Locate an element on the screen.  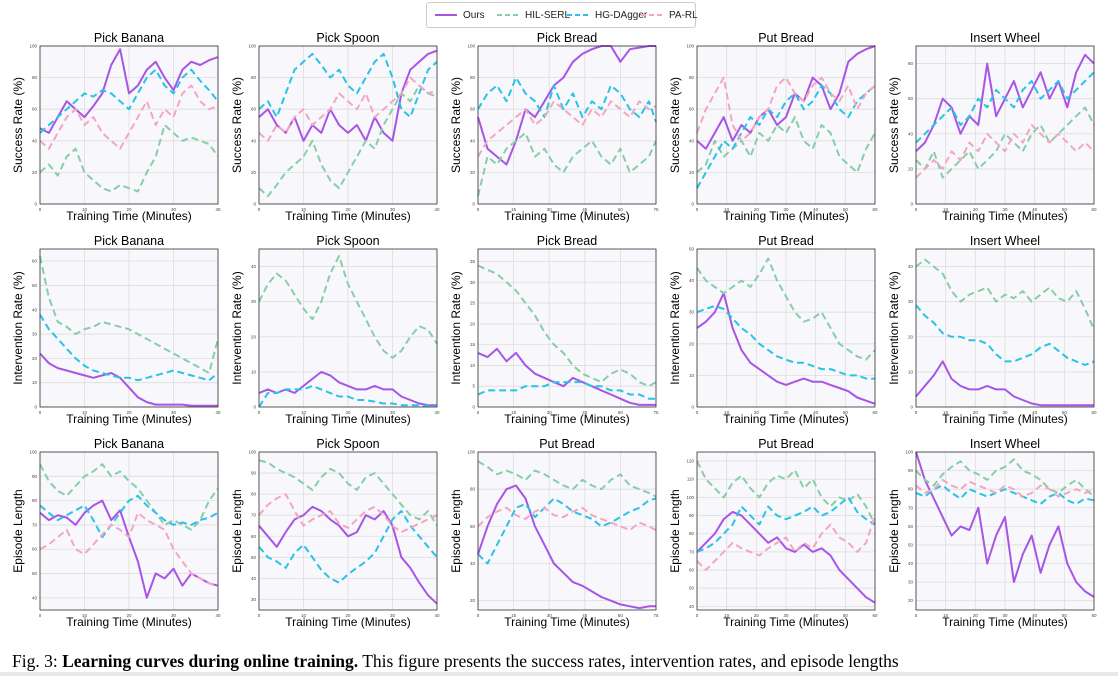
chart-title: Insert Wheel is located at coordinates (1005, 444).